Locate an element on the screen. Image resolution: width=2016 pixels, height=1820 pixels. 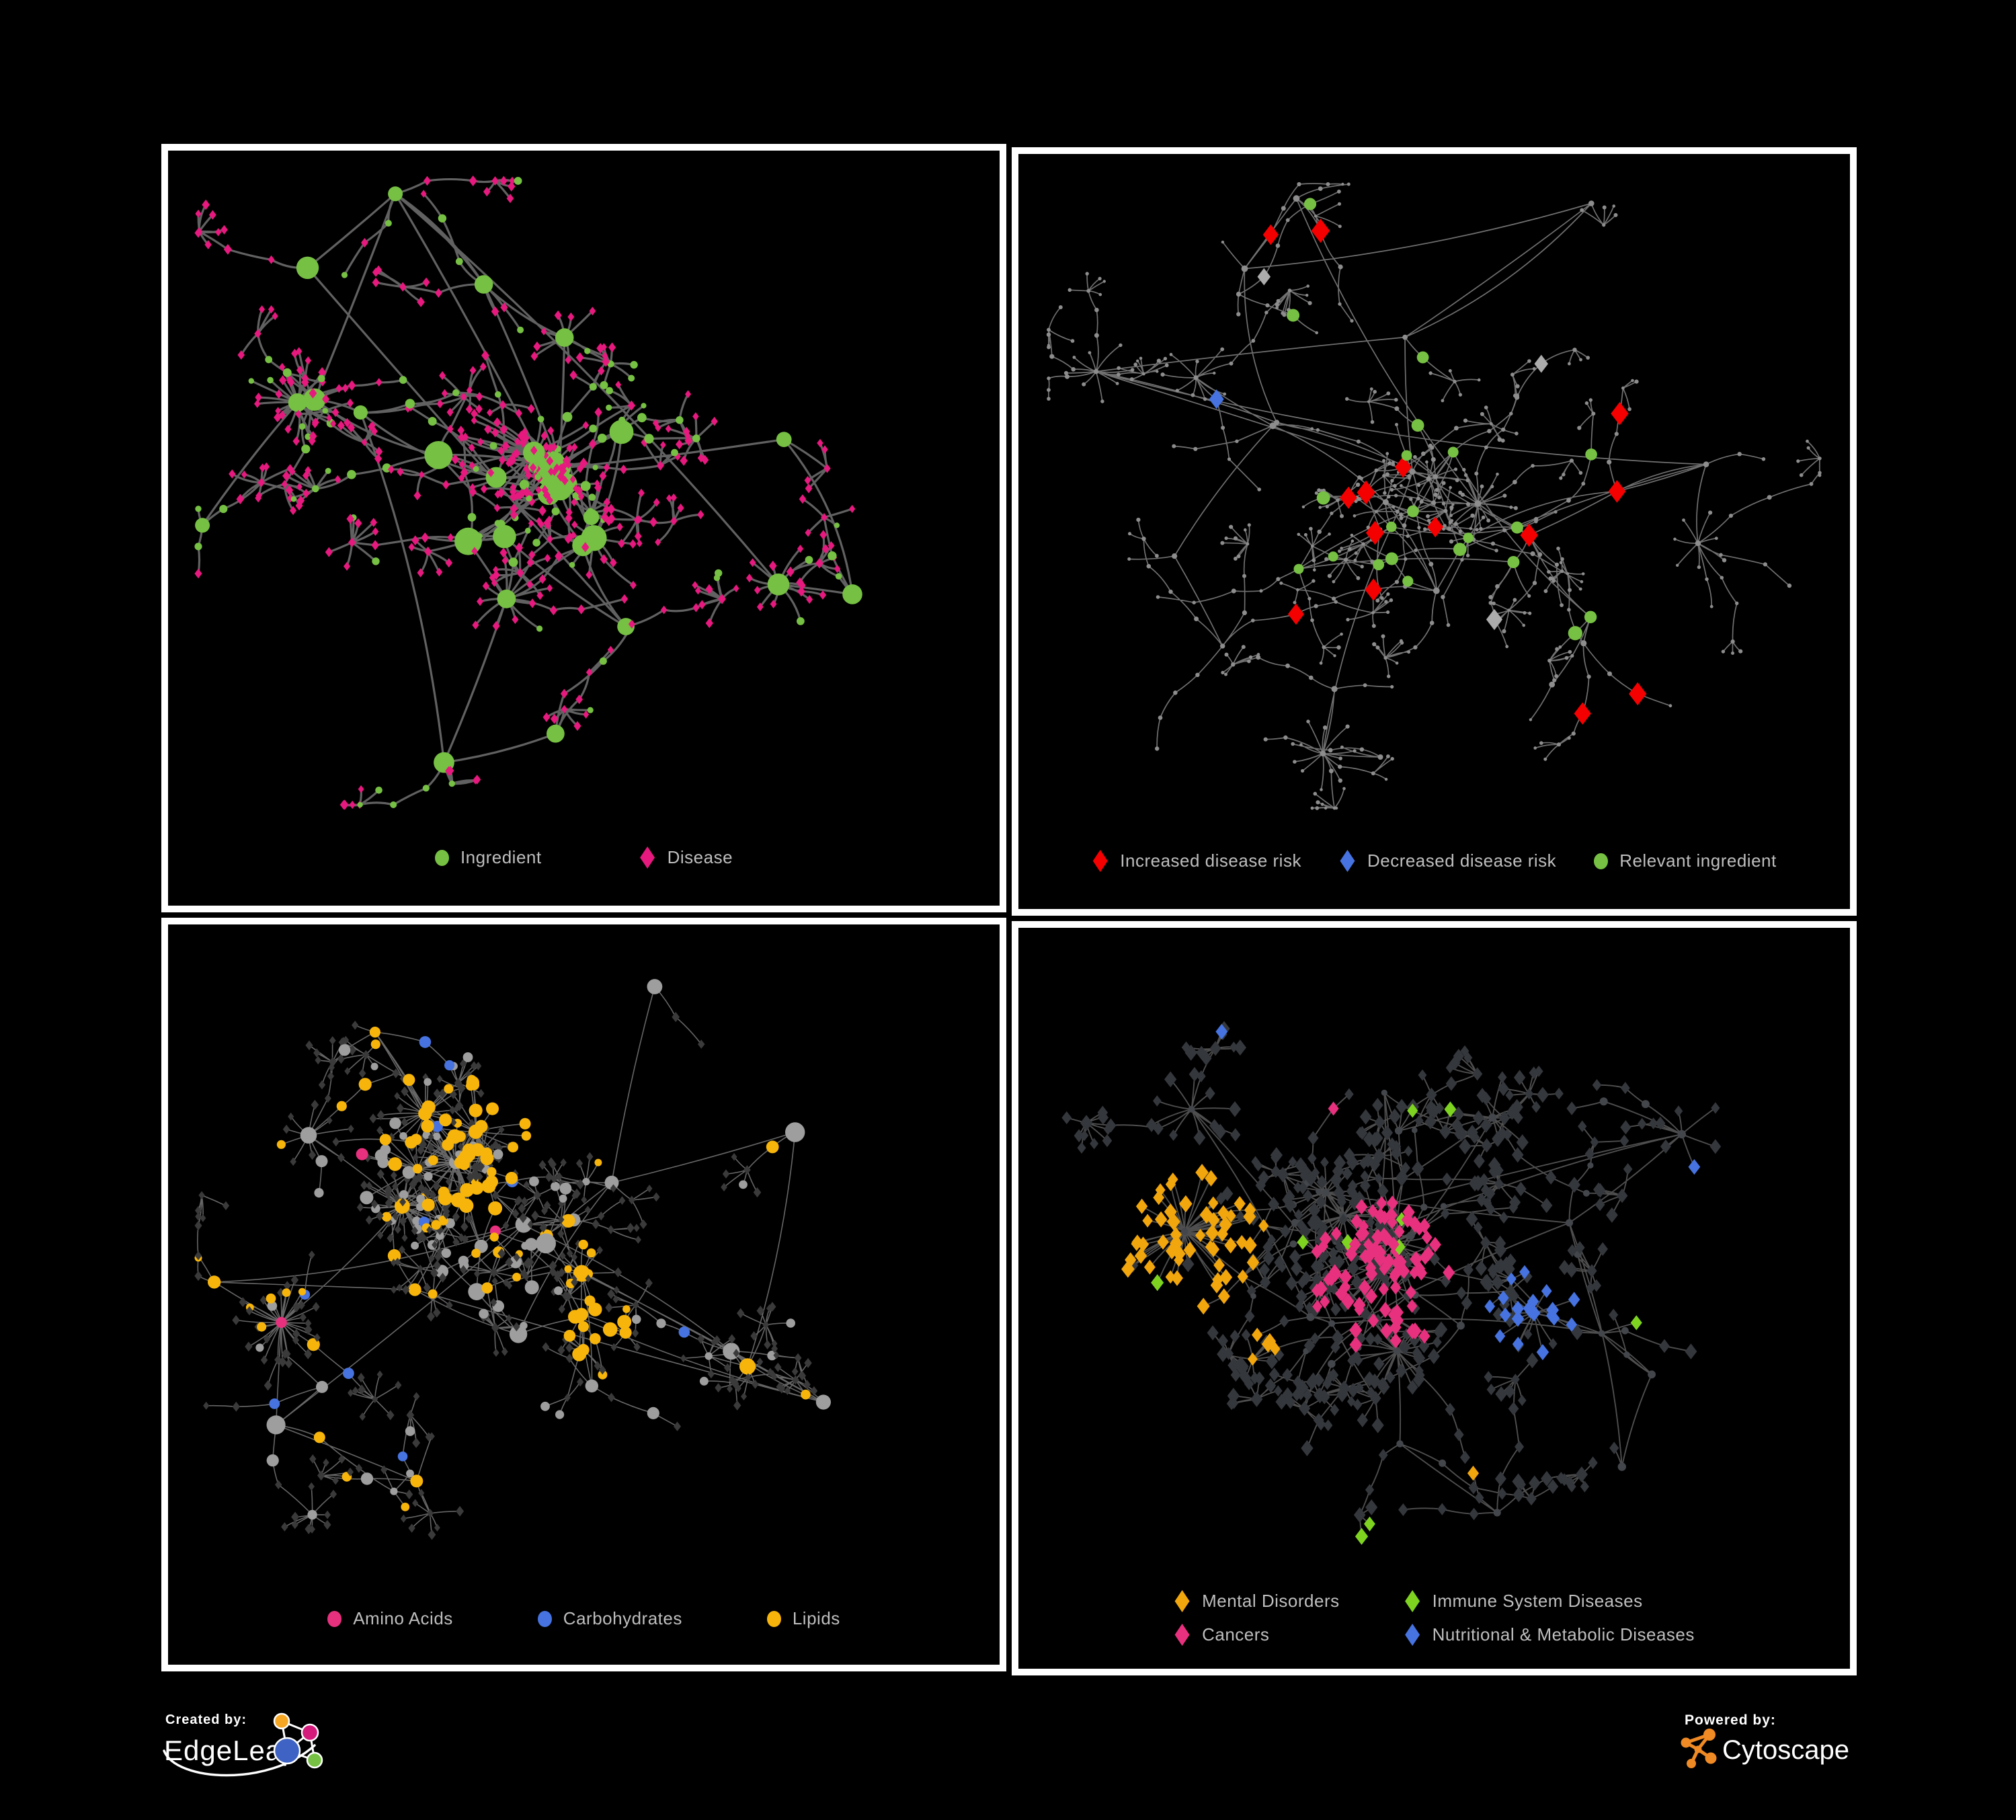
legend-label: Disease is located at coordinates (700, 857).